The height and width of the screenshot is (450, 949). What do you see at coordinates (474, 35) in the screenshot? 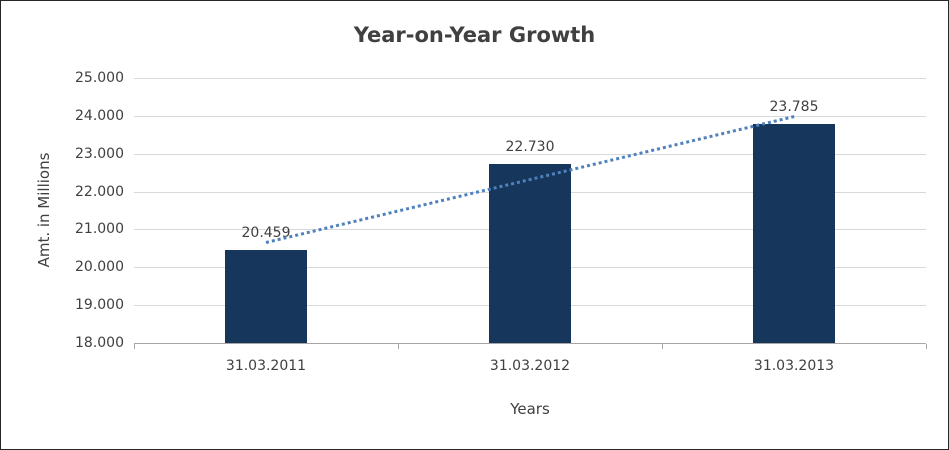
I see `chart-title: Year-on-Year Growth` at bounding box center [474, 35].